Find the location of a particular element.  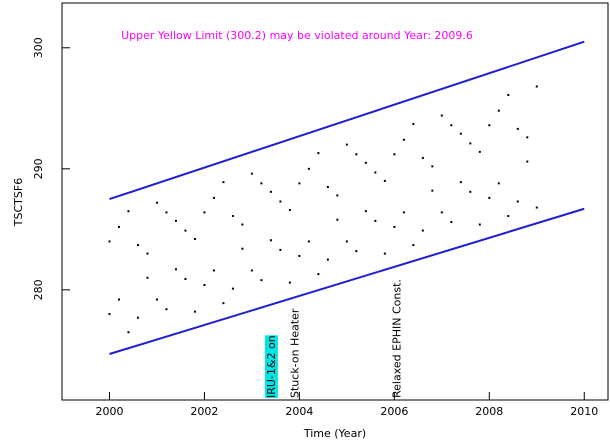

x-tick-label: 2010 is located at coordinates (584, 411).